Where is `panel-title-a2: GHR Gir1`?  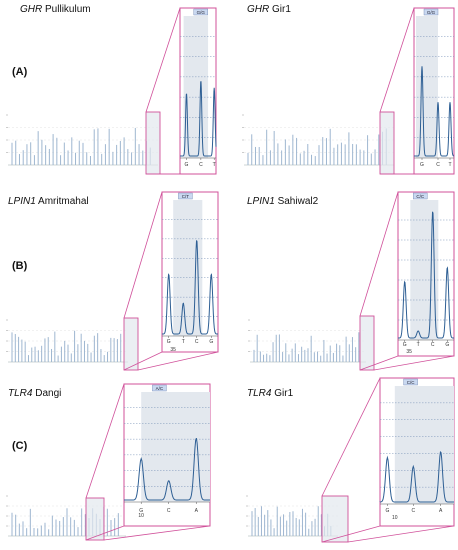 panel-title-a2: GHR Gir1 is located at coordinates (269, 9).